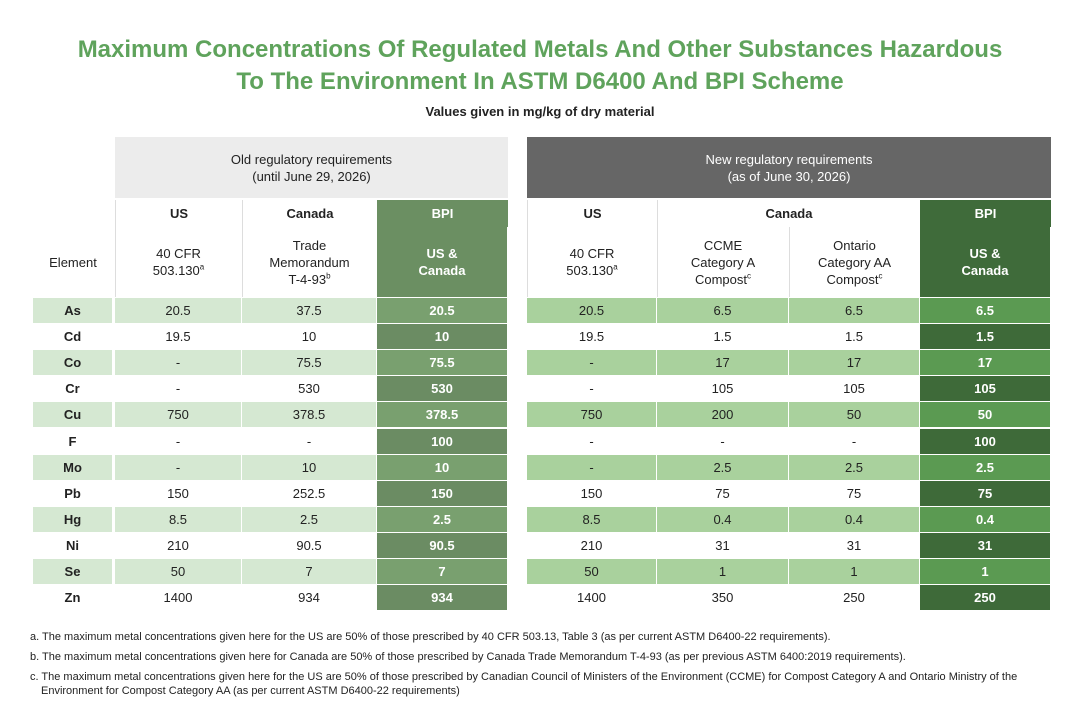  I want to click on column-label-line: Trade, so click(309, 245).